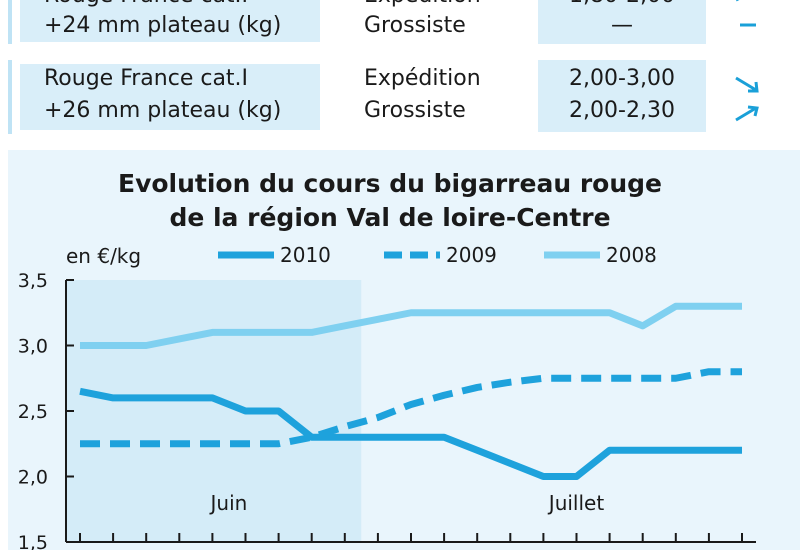  What do you see at coordinates (33, 281) in the screenshot?
I see `y-tick-label: 3,5` at bounding box center [33, 281].